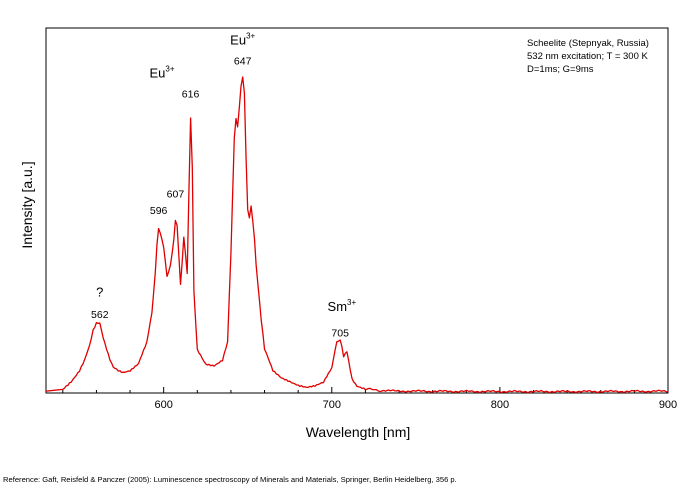 Image resolution: width=700 pixels, height=489 pixels. Describe the element at coordinates (415, 405) in the screenshot. I see `x-axis-tick-labels: 600 700 800 900` at that location.